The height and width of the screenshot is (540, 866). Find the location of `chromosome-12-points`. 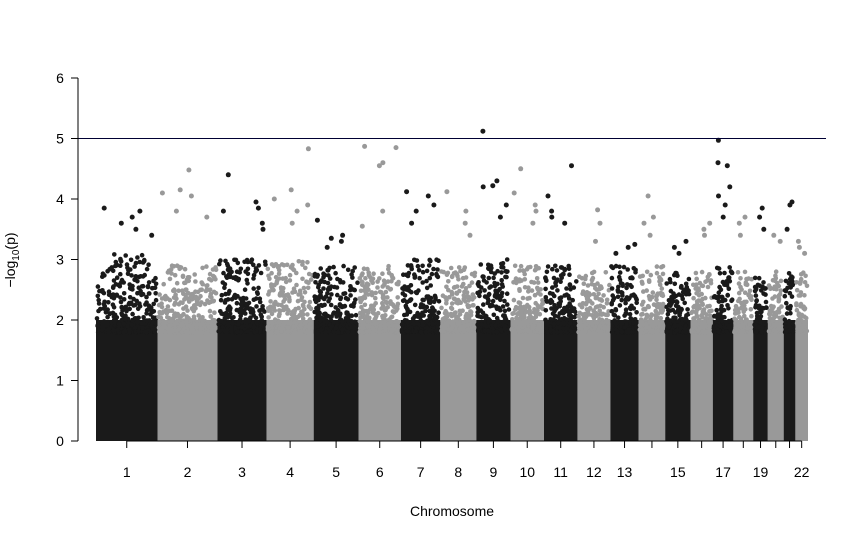

chromosome-12-points is located at coordinates (594, 324).